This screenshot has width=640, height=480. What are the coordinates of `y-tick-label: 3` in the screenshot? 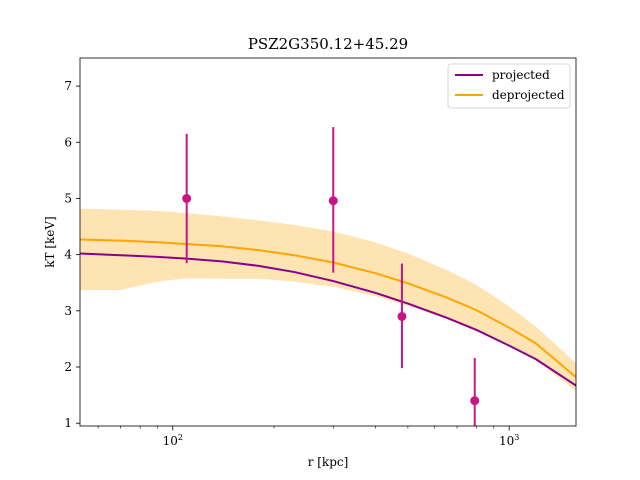 It's located at (68, 311).